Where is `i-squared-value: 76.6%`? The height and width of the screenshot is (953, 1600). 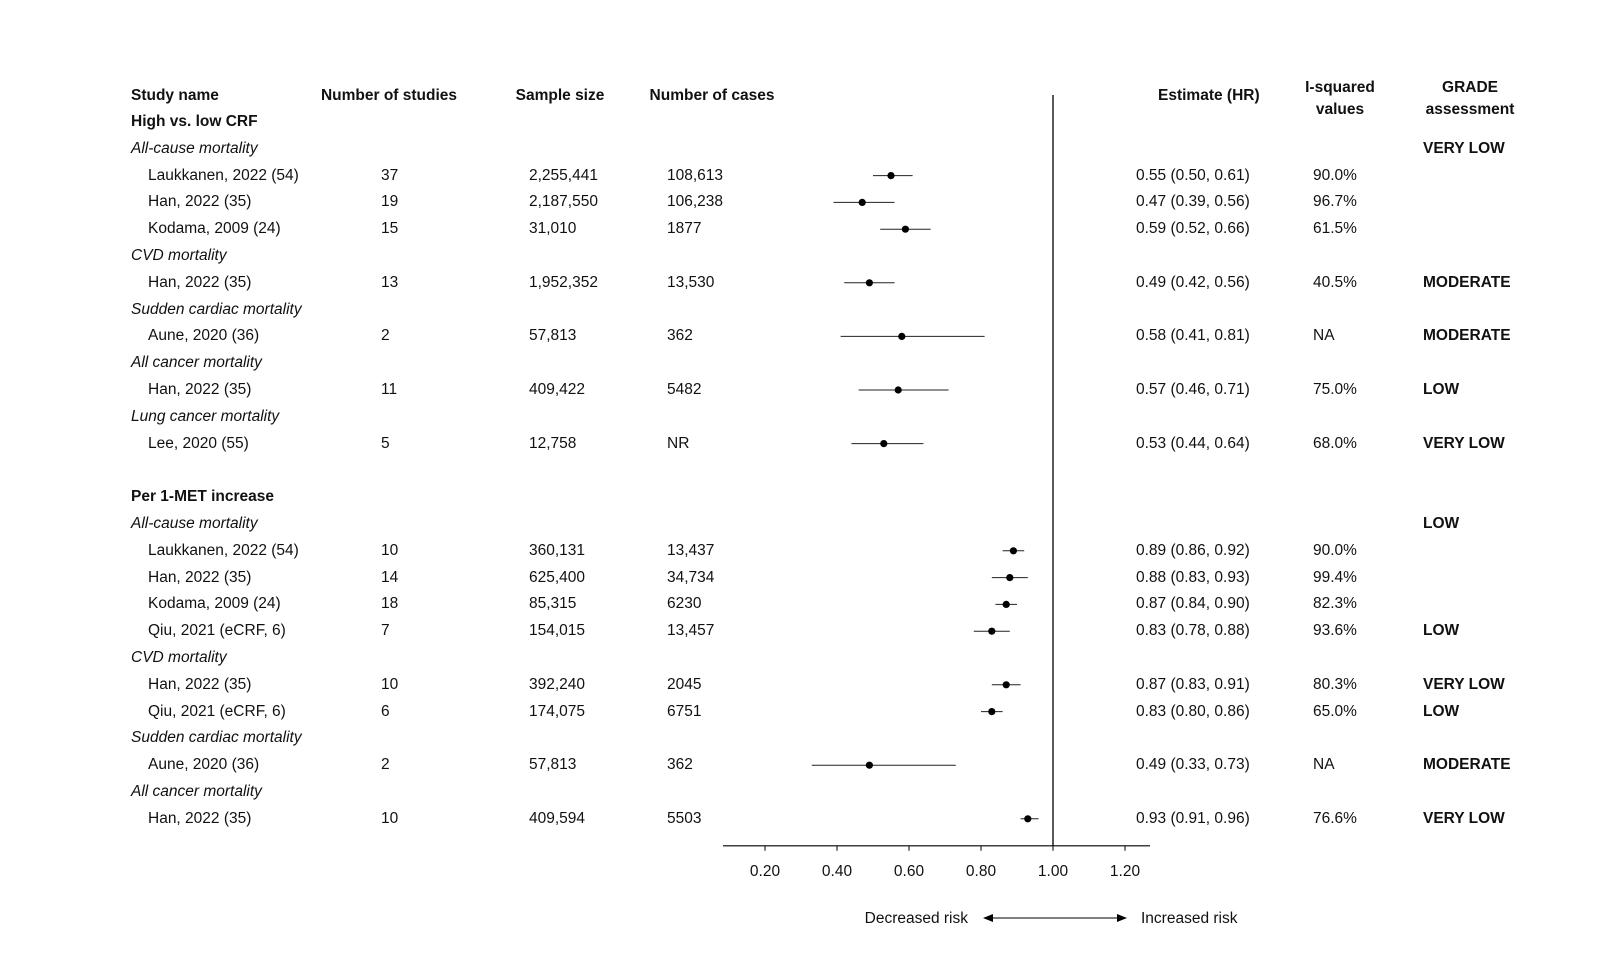
i-squared-value: 76.6% is located at coordinates (1335, 818).